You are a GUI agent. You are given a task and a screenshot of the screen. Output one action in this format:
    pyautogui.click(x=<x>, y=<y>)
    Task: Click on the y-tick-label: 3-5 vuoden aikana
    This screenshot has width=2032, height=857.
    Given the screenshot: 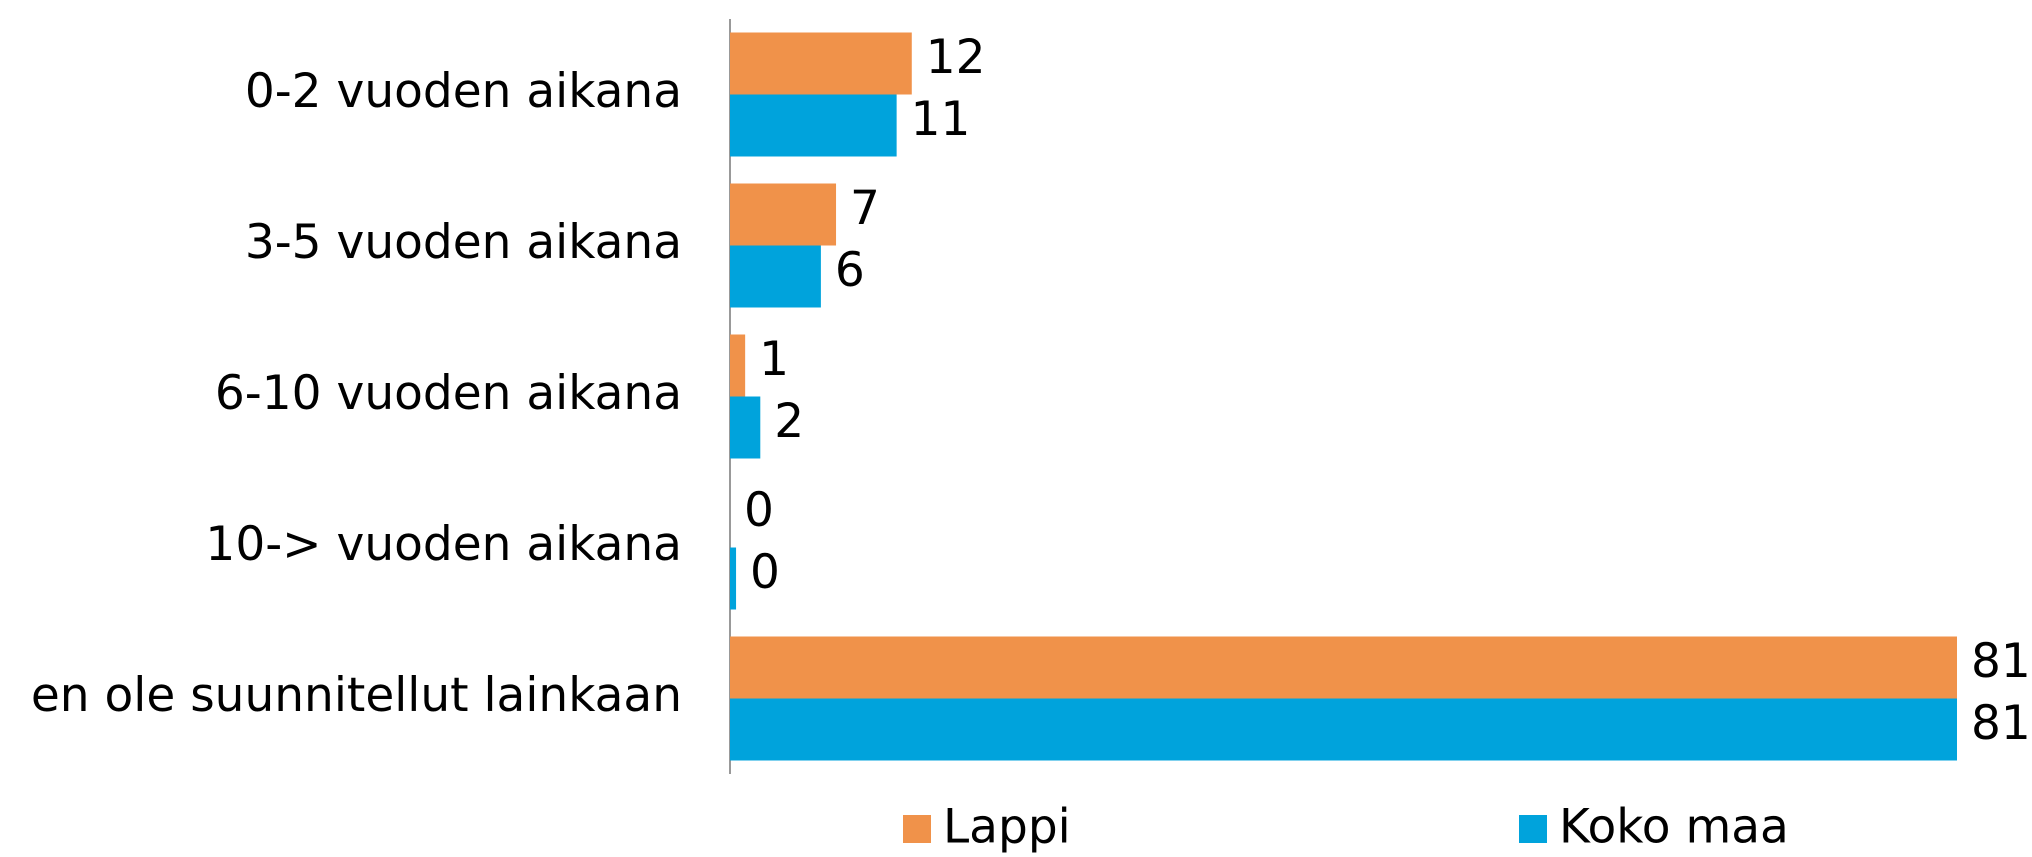 What is the action you would take?
    pyautogui.click(x=463, y=242)
    